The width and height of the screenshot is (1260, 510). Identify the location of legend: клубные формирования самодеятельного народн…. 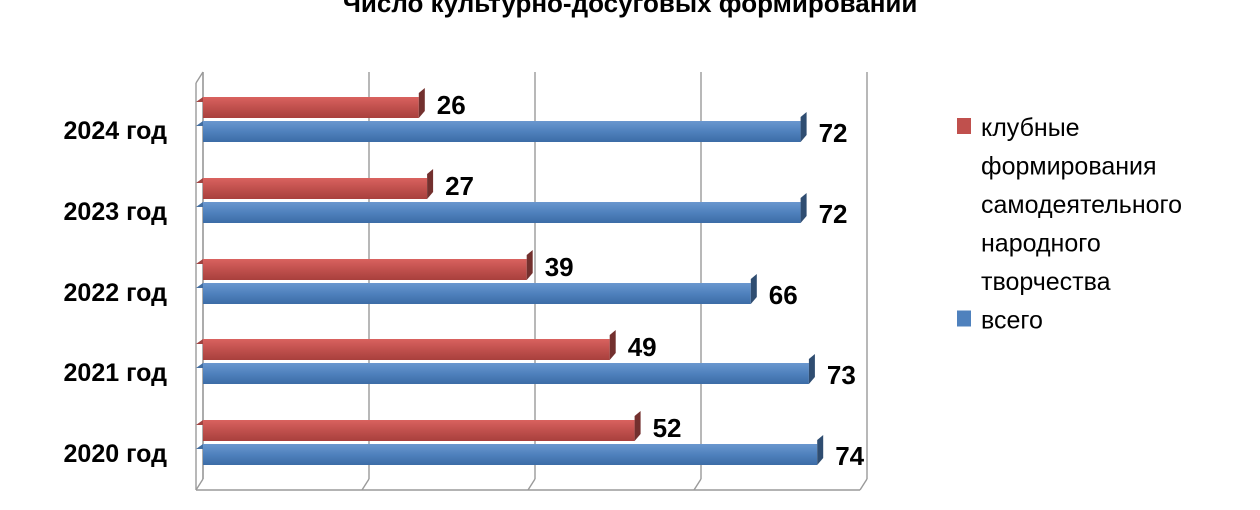
(1069, 224).